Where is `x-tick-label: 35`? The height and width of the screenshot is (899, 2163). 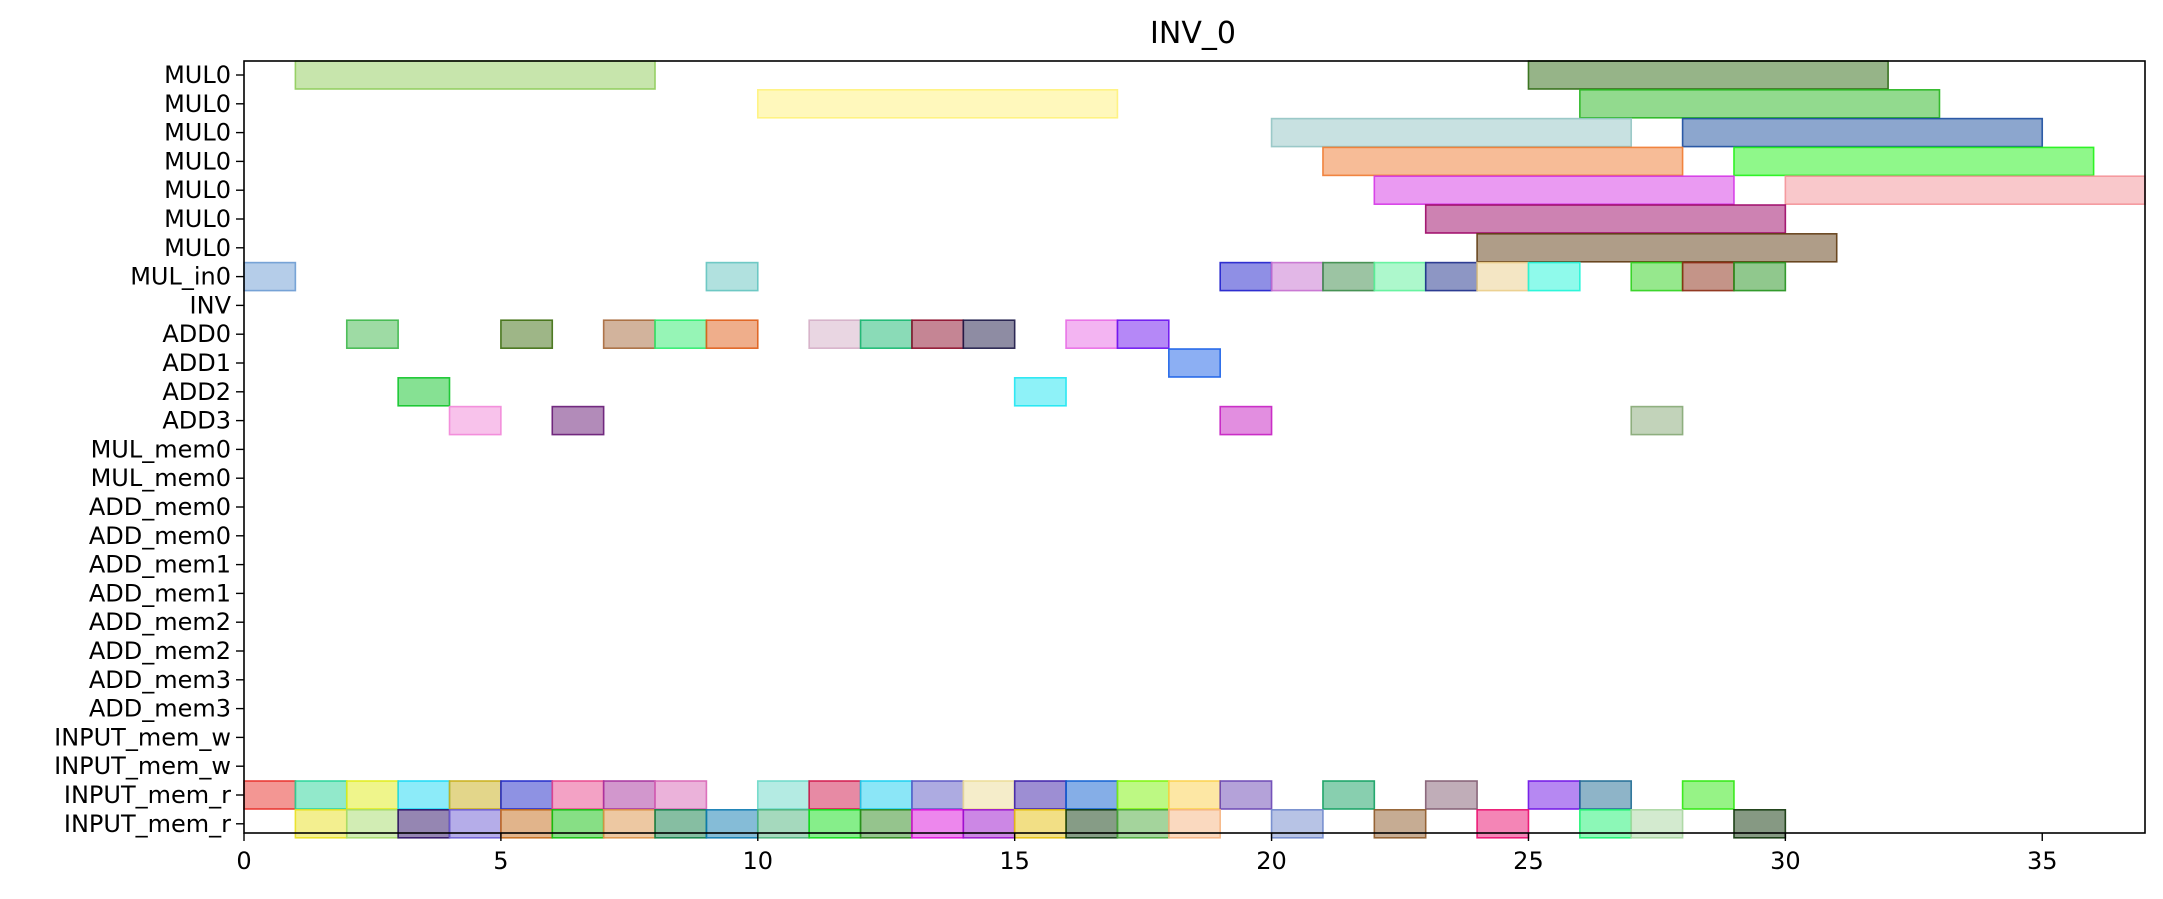 x-tick-label: 35 is located at coordinates (2042, 861).